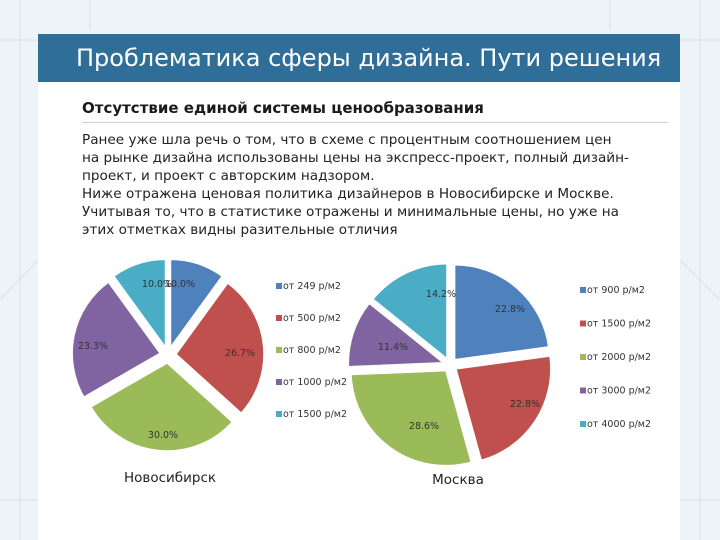 Image resolution: width=720 pixels, height=540 pixels. What do you see at coordinates (616, 290) in the screenshot?
I see `legend-entry: от 900 р/м2` at bounding box center [616, 290].